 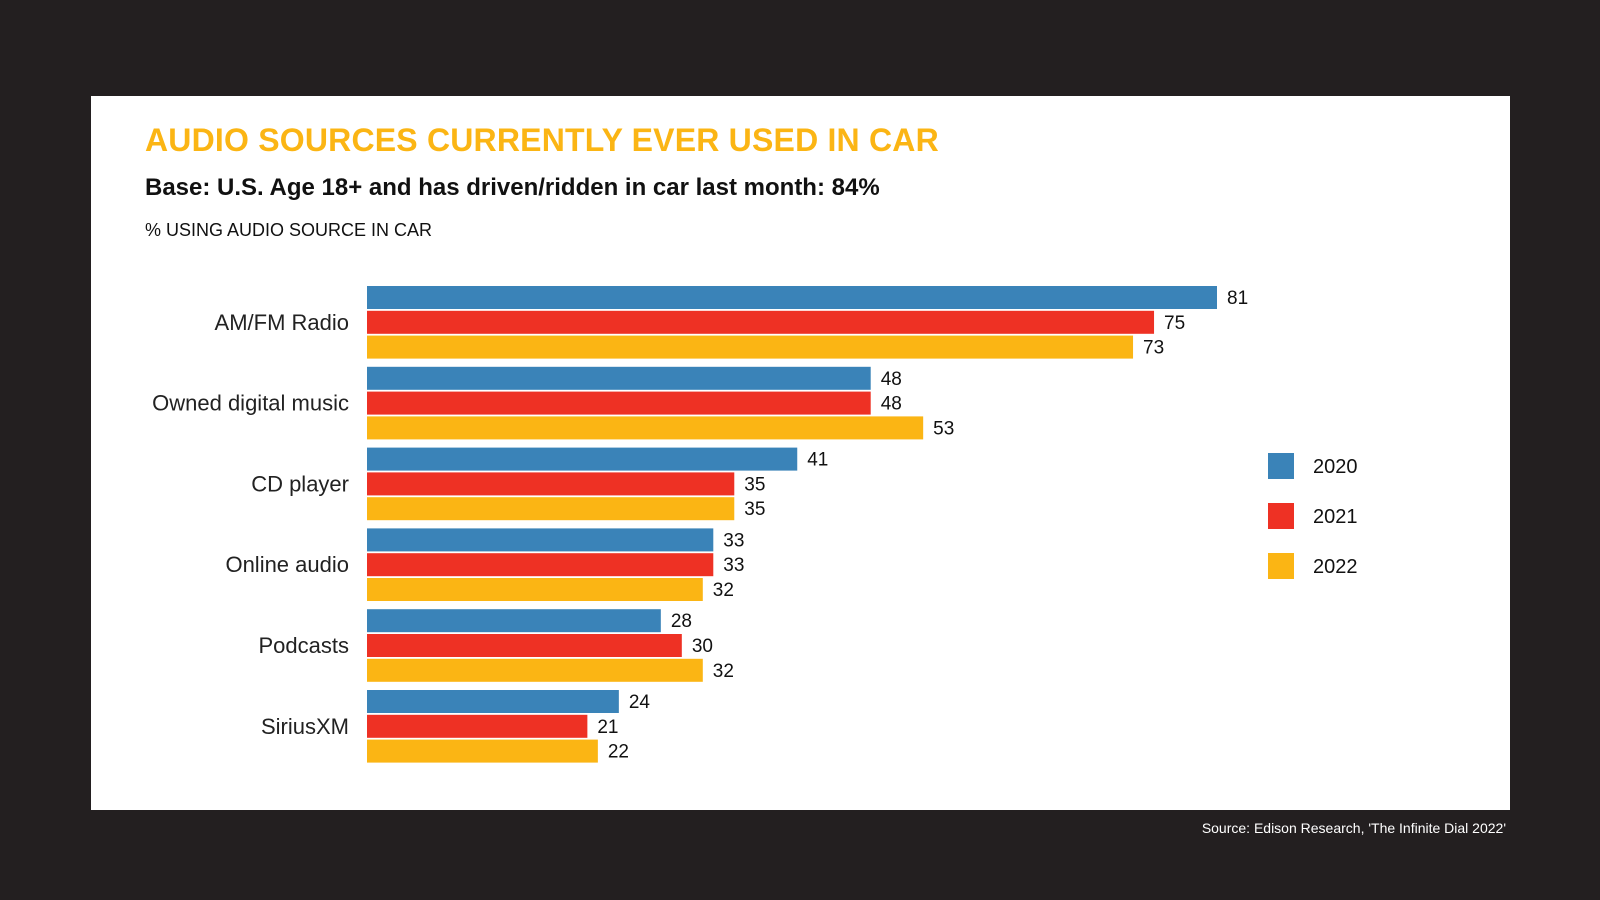 I want to click on value-label-online-audio-2022: 32, so click(x=723, y=590).